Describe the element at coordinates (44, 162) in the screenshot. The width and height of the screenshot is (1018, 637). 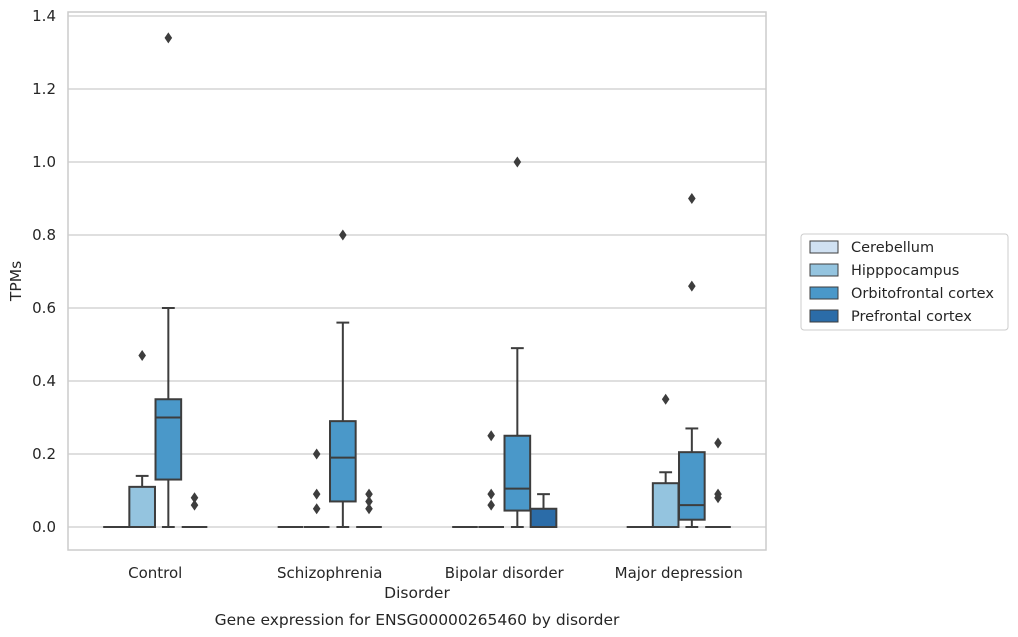
I see `y-tick-label: 1.0` at that location.